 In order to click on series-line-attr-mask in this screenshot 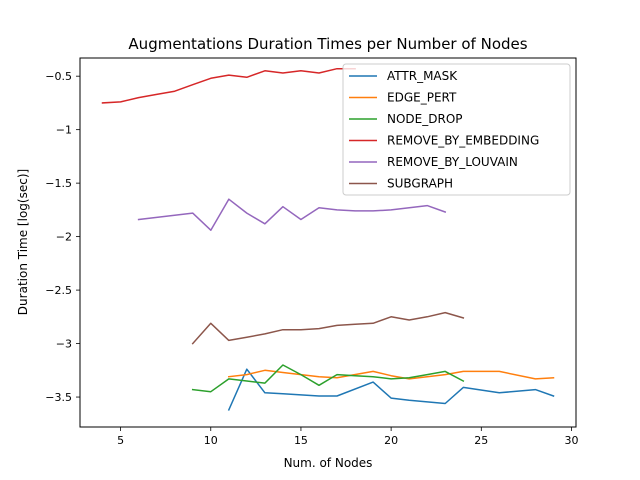, I will do `click(391, 389)`.